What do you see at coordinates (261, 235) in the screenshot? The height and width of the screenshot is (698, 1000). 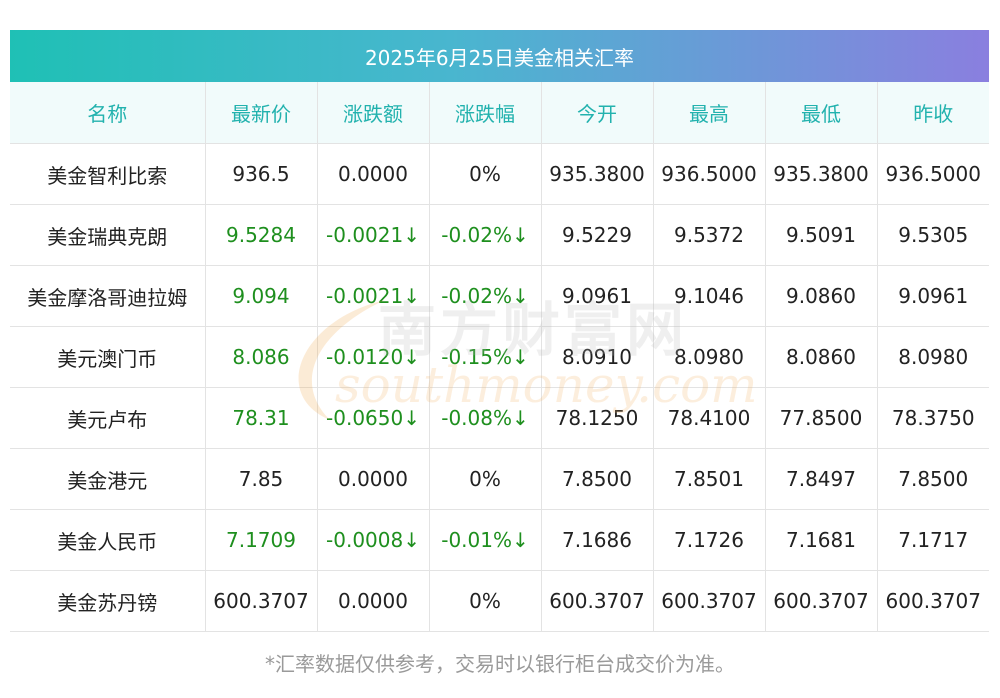 I see `cell-latest: 9.5284` at bounding box center [261, 235].